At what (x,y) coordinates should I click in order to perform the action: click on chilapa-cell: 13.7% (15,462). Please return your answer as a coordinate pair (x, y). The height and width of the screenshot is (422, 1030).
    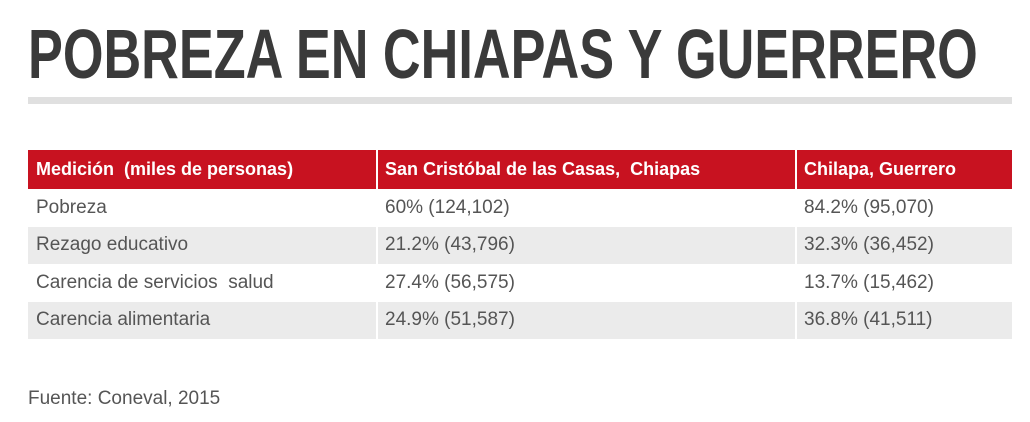
    Looking at the image, I should click on (903, 283).